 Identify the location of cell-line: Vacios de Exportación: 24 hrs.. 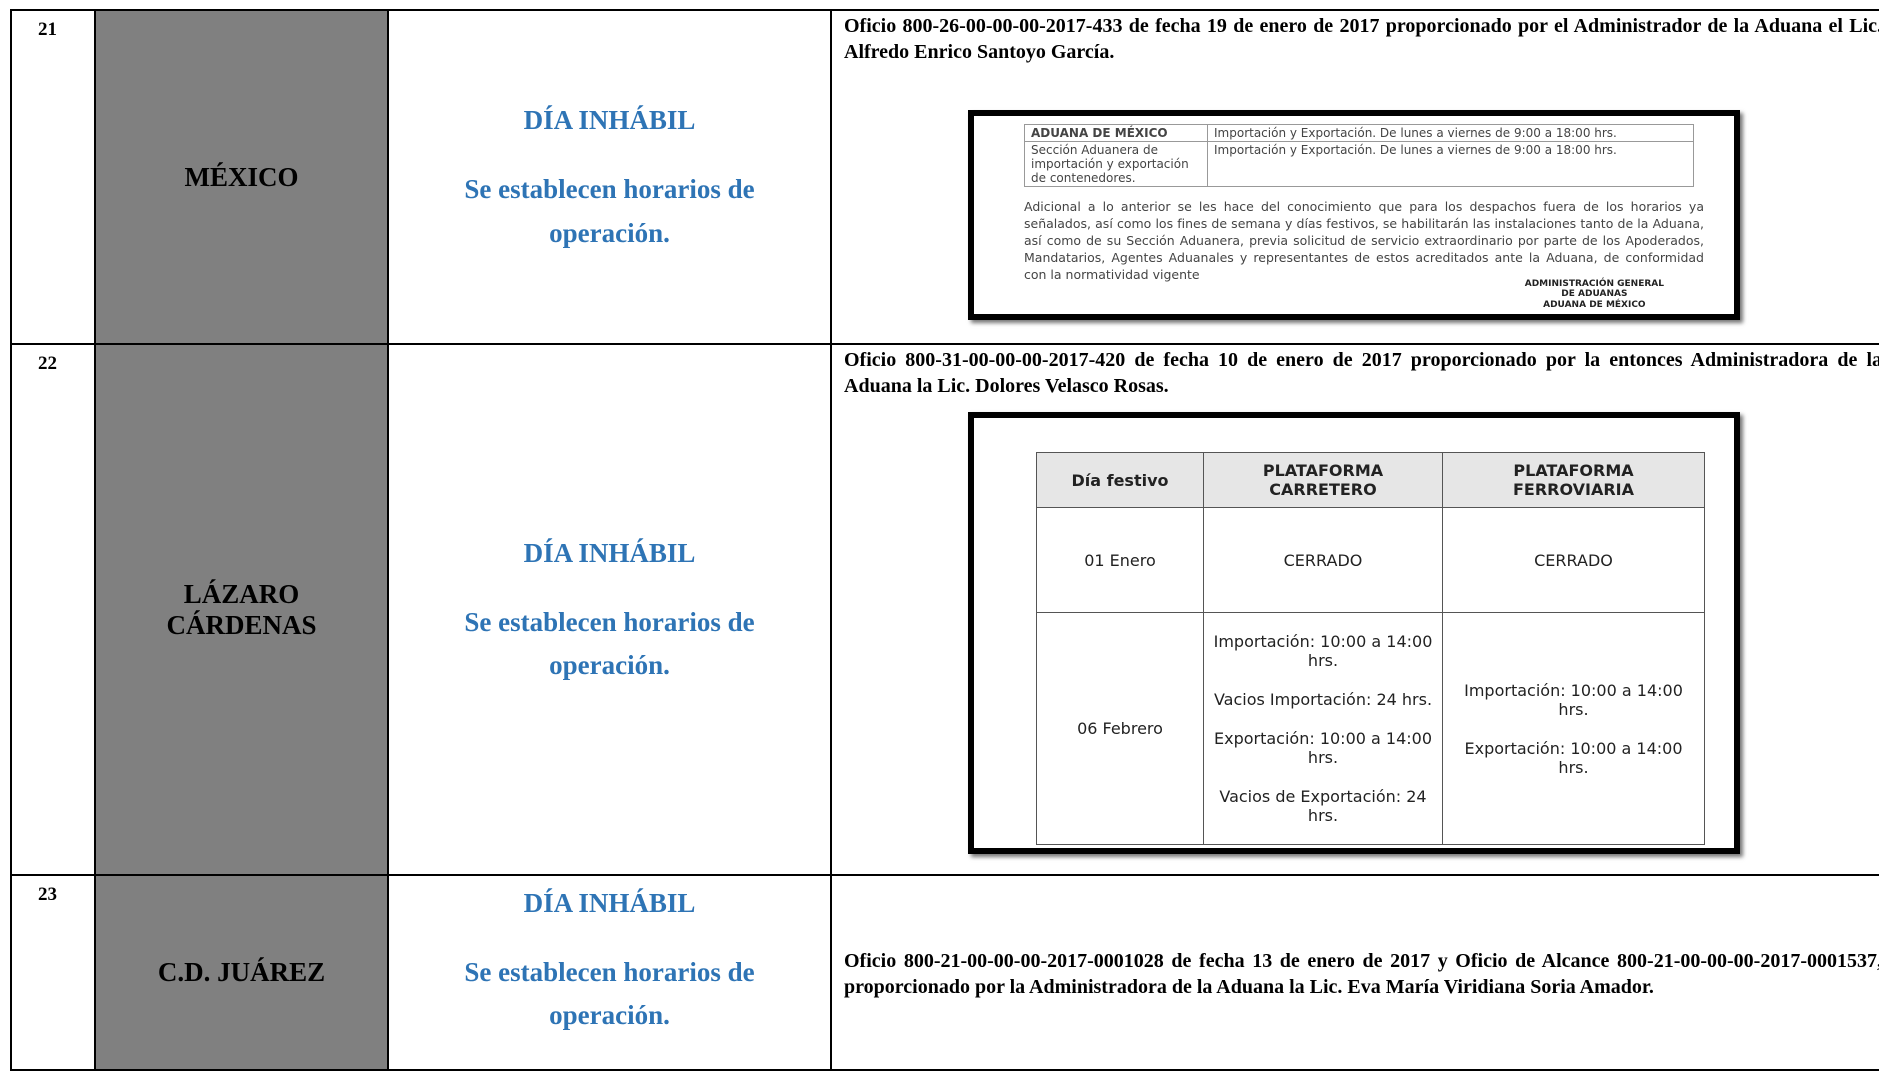
(1323, 806).